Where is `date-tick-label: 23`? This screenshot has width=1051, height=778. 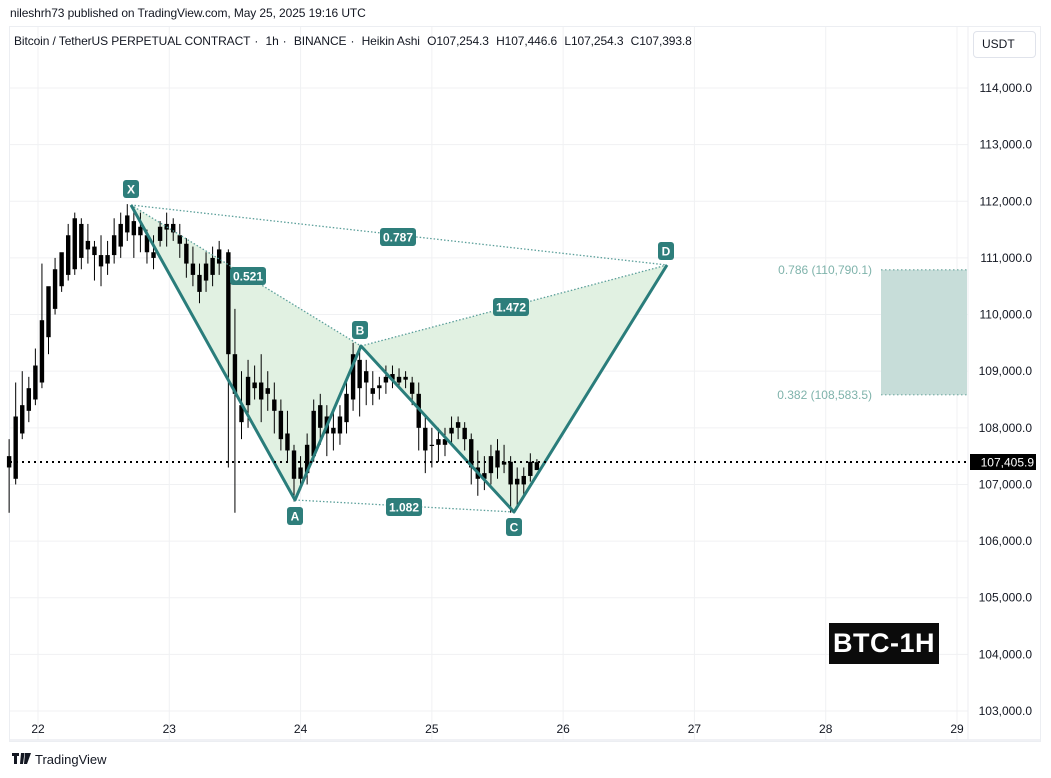 date-tick-label: 23 is located at coordinates (170, 729).